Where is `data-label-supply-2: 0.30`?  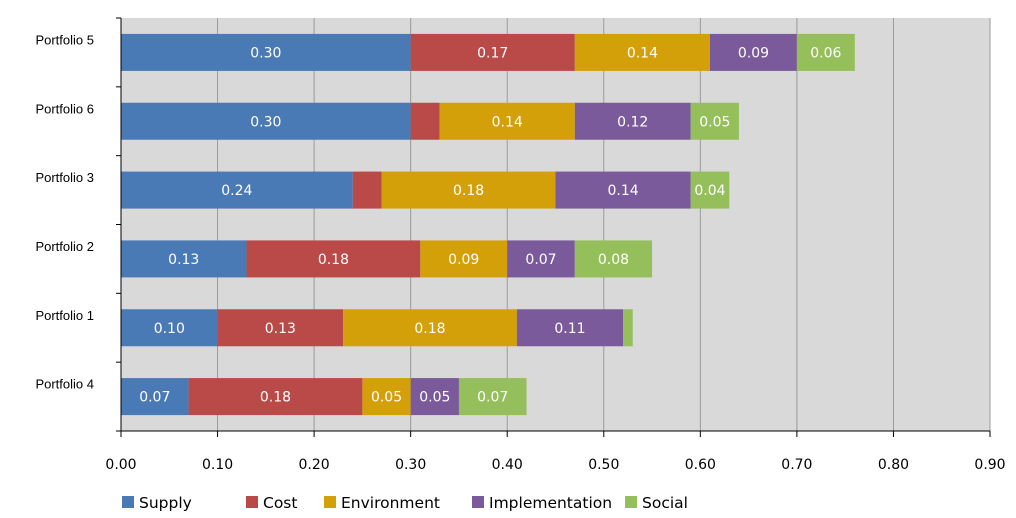 data-label-supply-2: 0.30 is located at coordinates (265, 122).